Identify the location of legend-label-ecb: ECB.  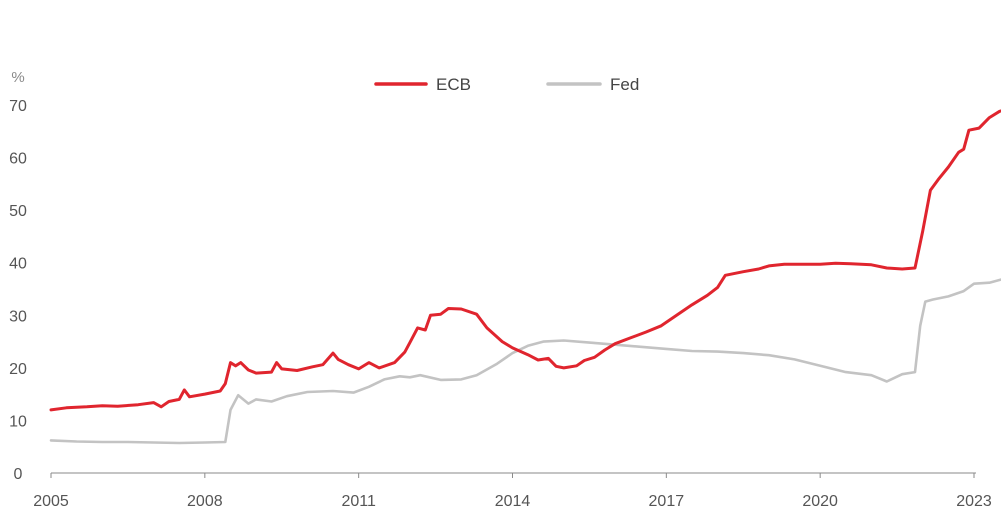
(453, 84).